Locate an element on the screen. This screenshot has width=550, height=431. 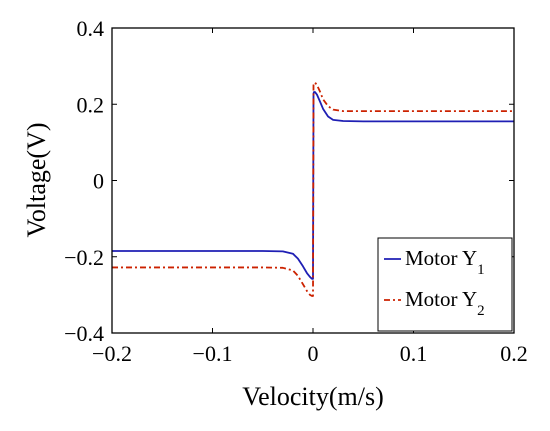
y-axis-label: Voltage(V) is located at coordinates (36, 179).